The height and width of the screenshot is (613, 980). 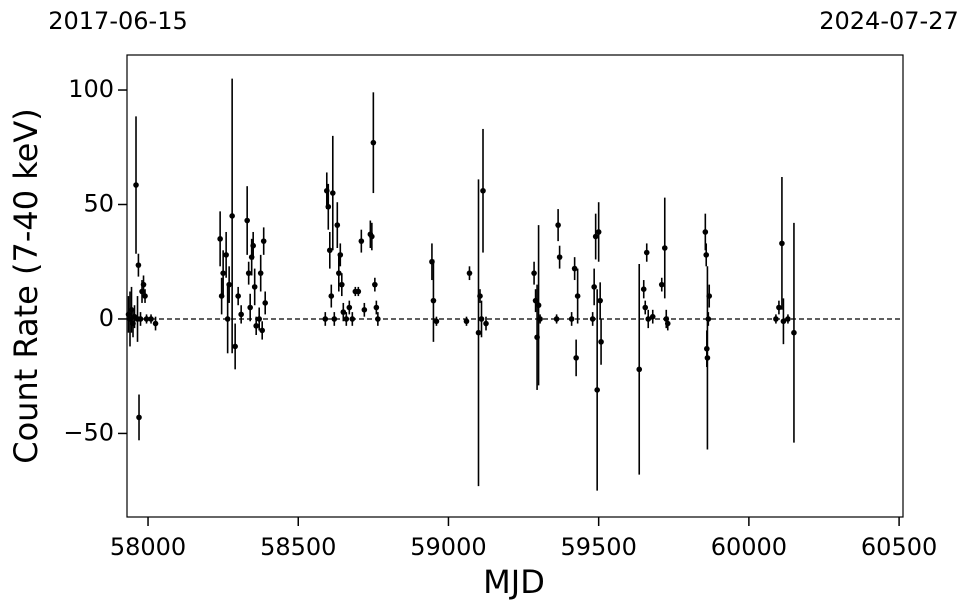 What do you see at coordinates (117, 21) in the screenshot?
I see `start-date: 2017-06-15` at bounding box center [117, 21].